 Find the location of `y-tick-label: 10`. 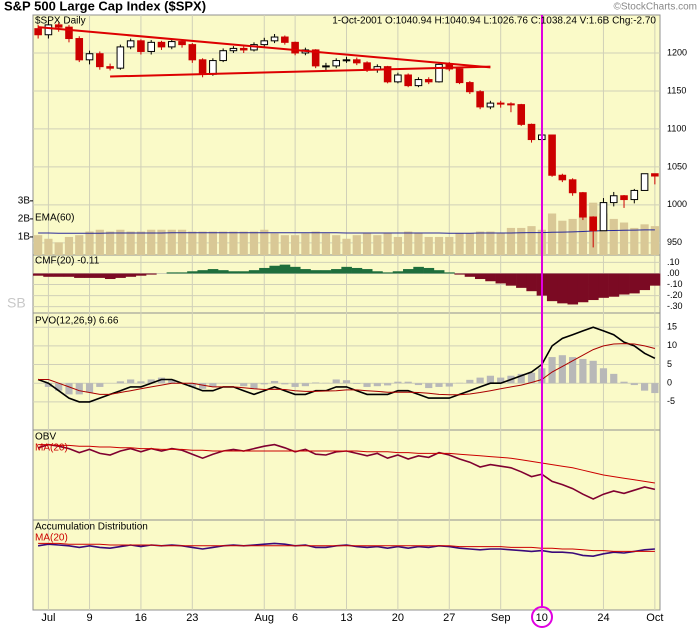

y-tick-label: 10 is located at coordinates (672, 345).